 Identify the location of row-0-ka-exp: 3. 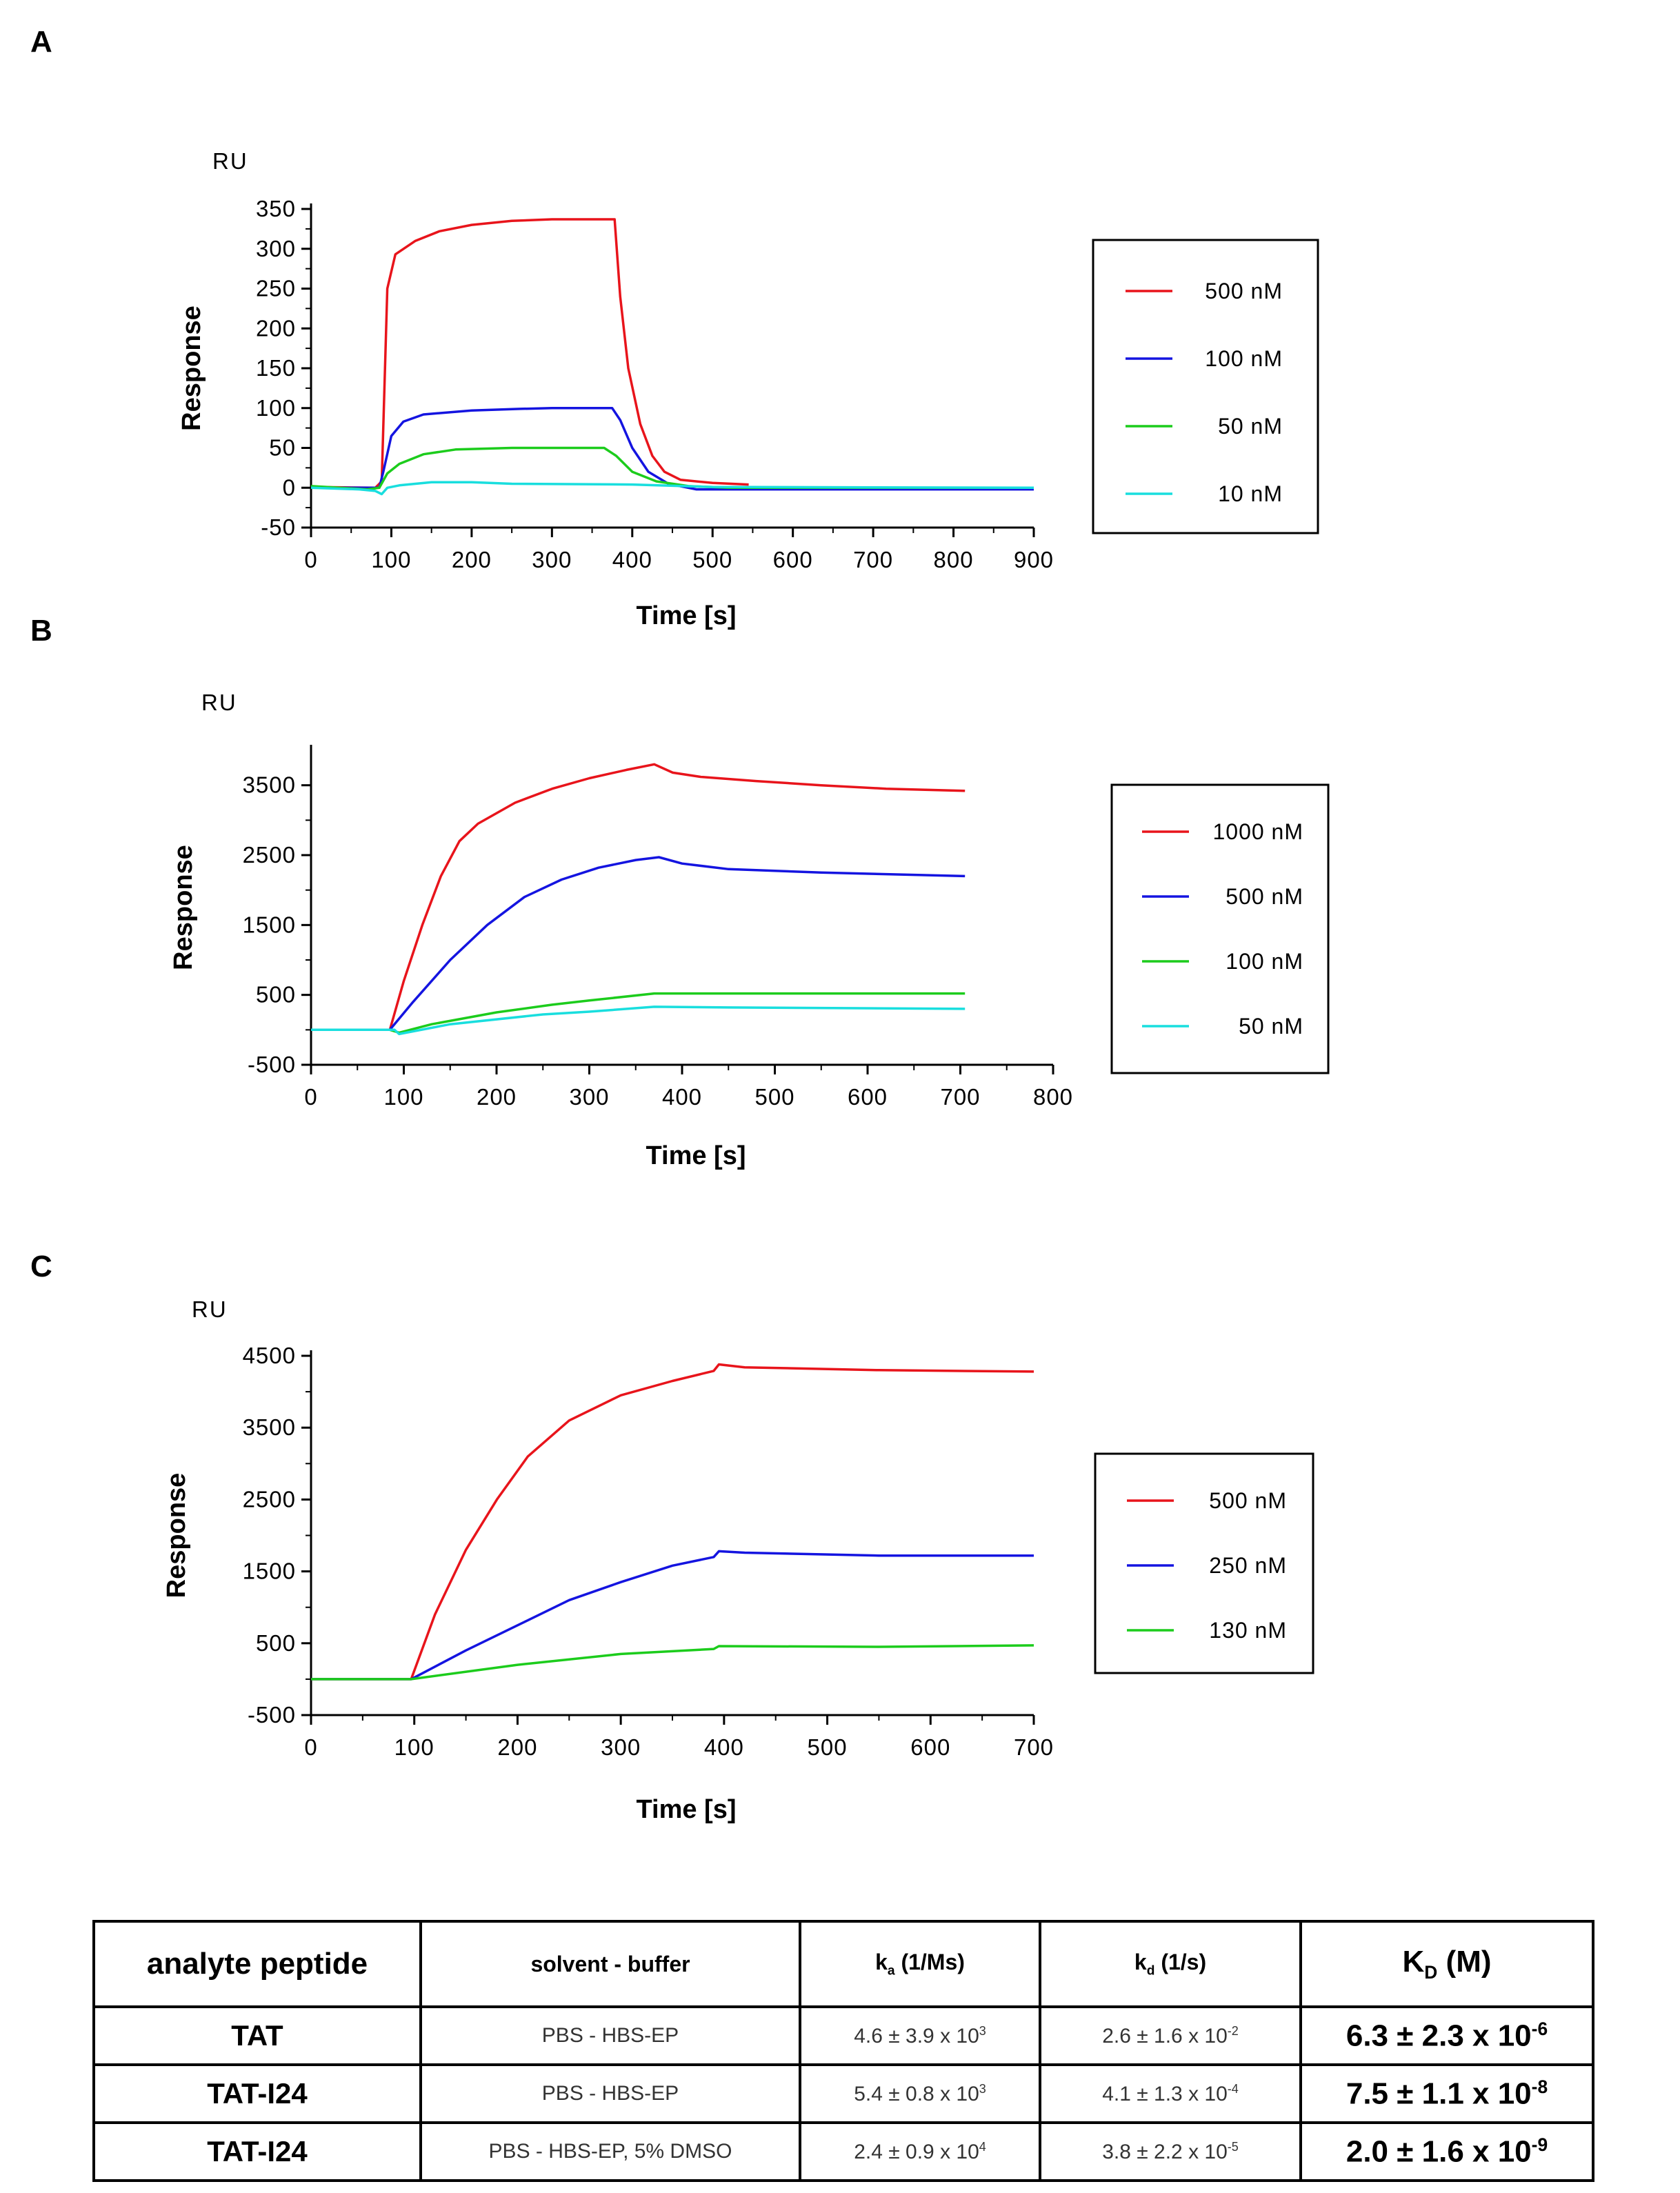
(983, 2030).